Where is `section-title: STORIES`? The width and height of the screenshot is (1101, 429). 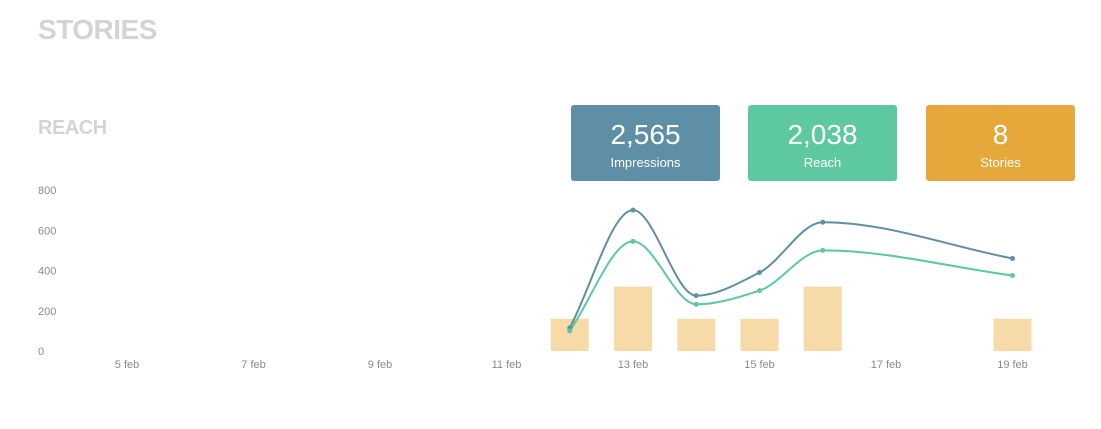
section-title: STORIES is located at coordinates (97, 29).